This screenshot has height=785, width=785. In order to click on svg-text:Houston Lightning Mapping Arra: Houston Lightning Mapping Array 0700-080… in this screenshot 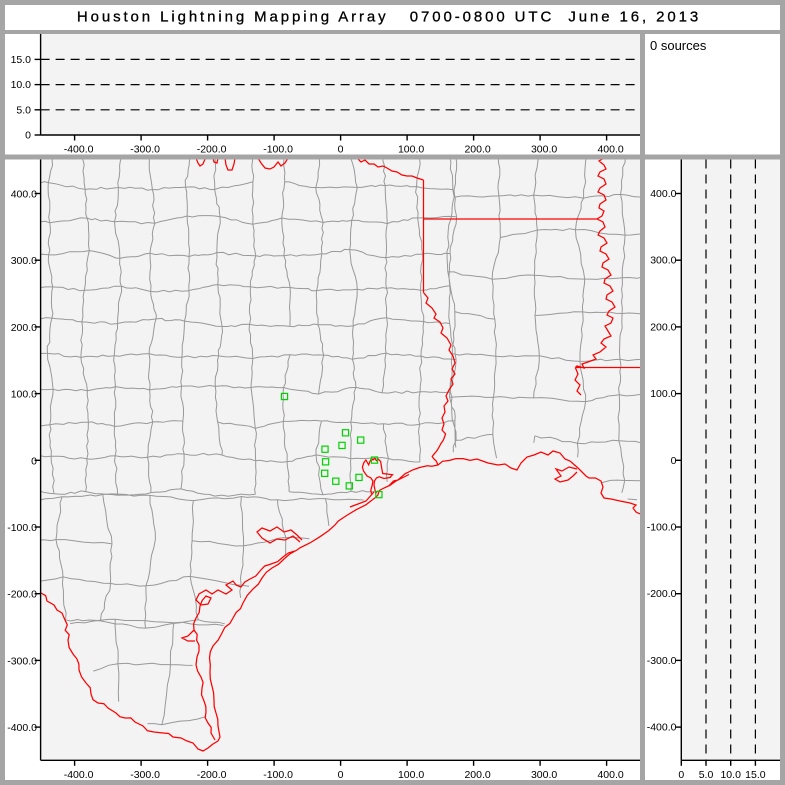, I will do `click(389, 17)`.